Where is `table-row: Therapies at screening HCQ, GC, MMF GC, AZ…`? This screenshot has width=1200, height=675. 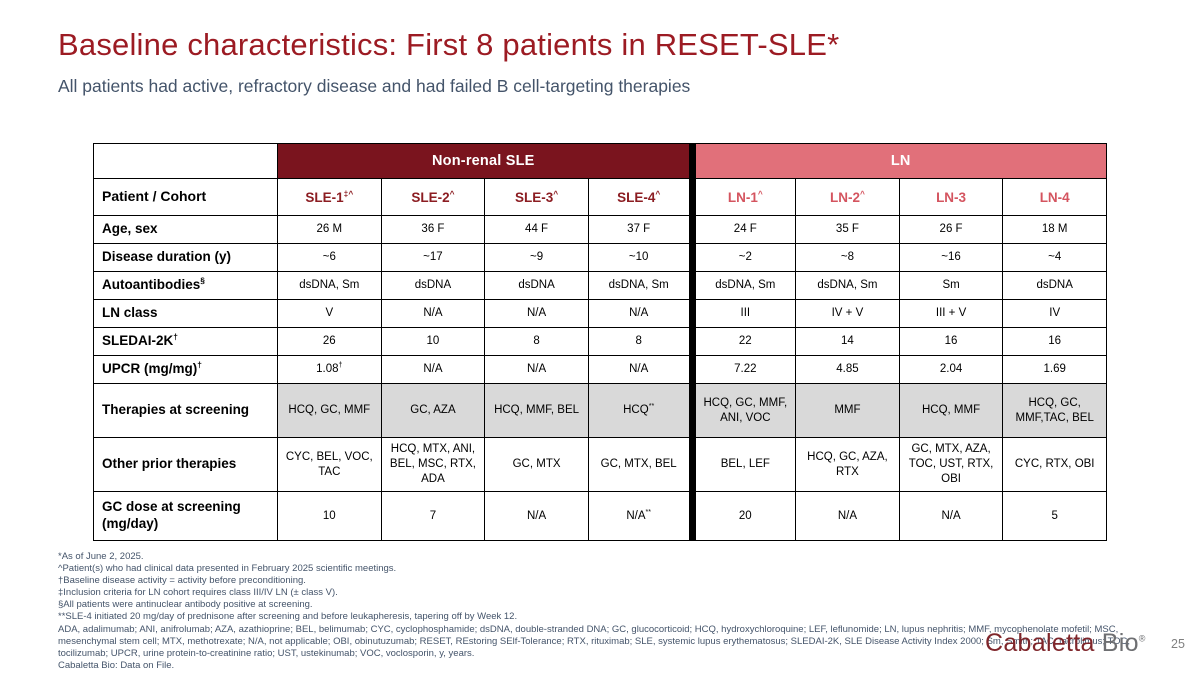 table-row: Therapies at screening HCQ, GC, MMF GC, AZ… is located at coordinates (600, 410).